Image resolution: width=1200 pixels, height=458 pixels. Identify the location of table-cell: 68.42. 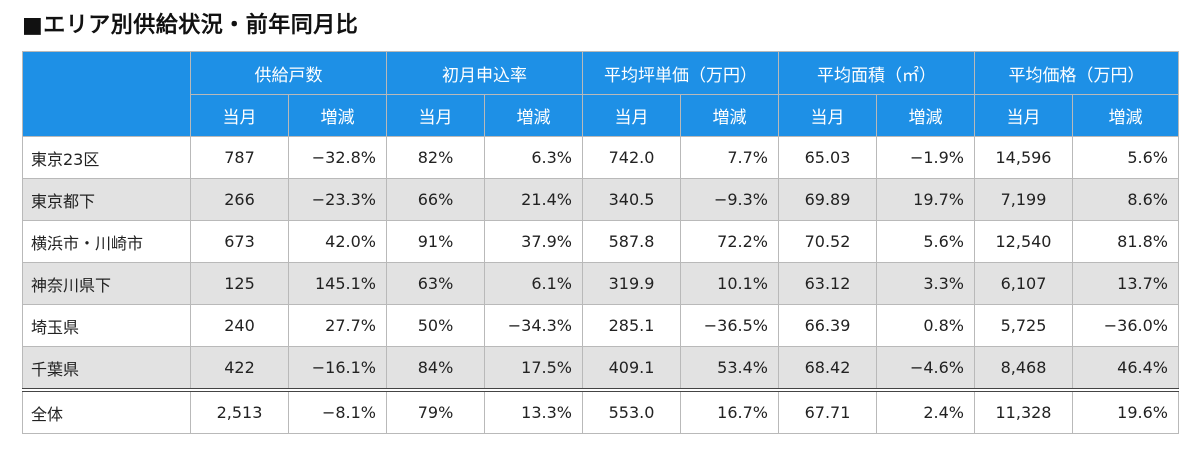
(827, 368).